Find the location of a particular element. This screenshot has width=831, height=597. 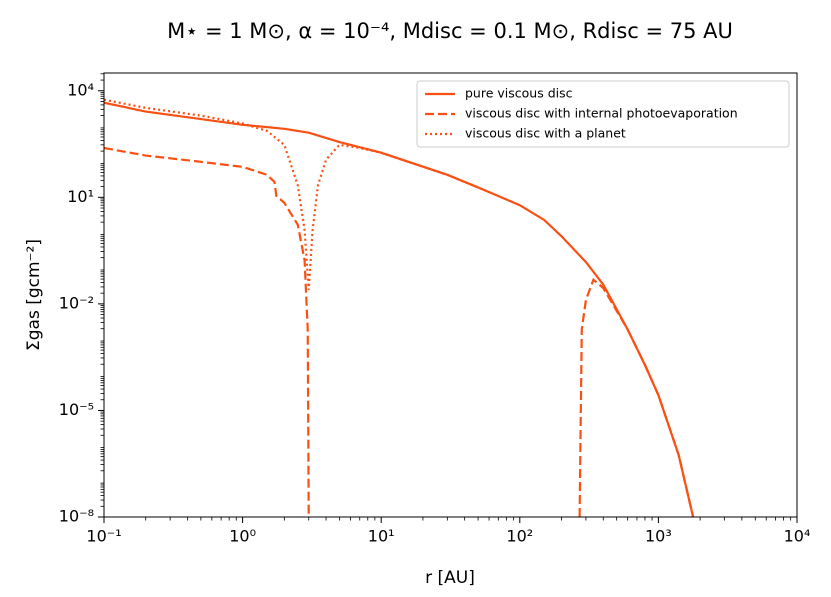

legend-label: pure viscous disc is located at coordinates (519, 93).